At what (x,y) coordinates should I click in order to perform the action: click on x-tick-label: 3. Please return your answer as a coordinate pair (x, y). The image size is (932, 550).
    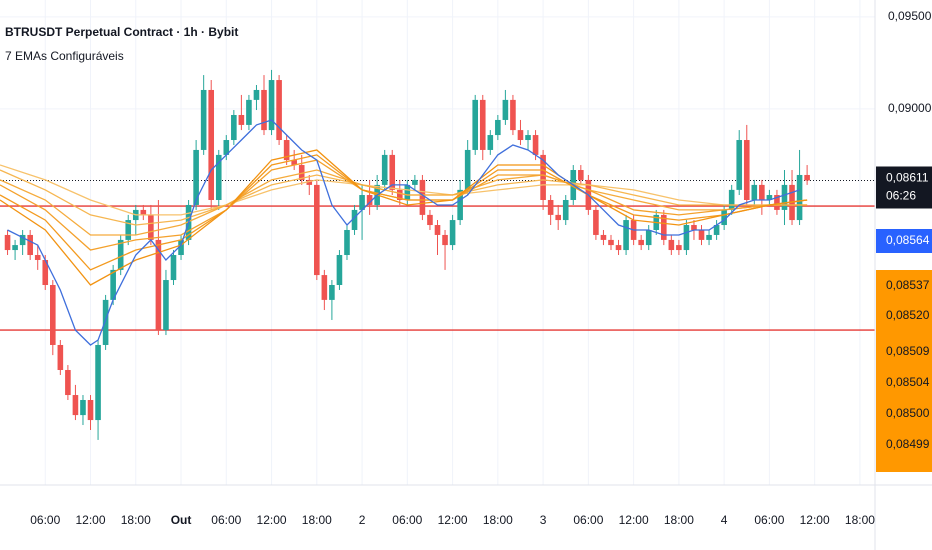
    Looking at the image, I should click on (543, 520).